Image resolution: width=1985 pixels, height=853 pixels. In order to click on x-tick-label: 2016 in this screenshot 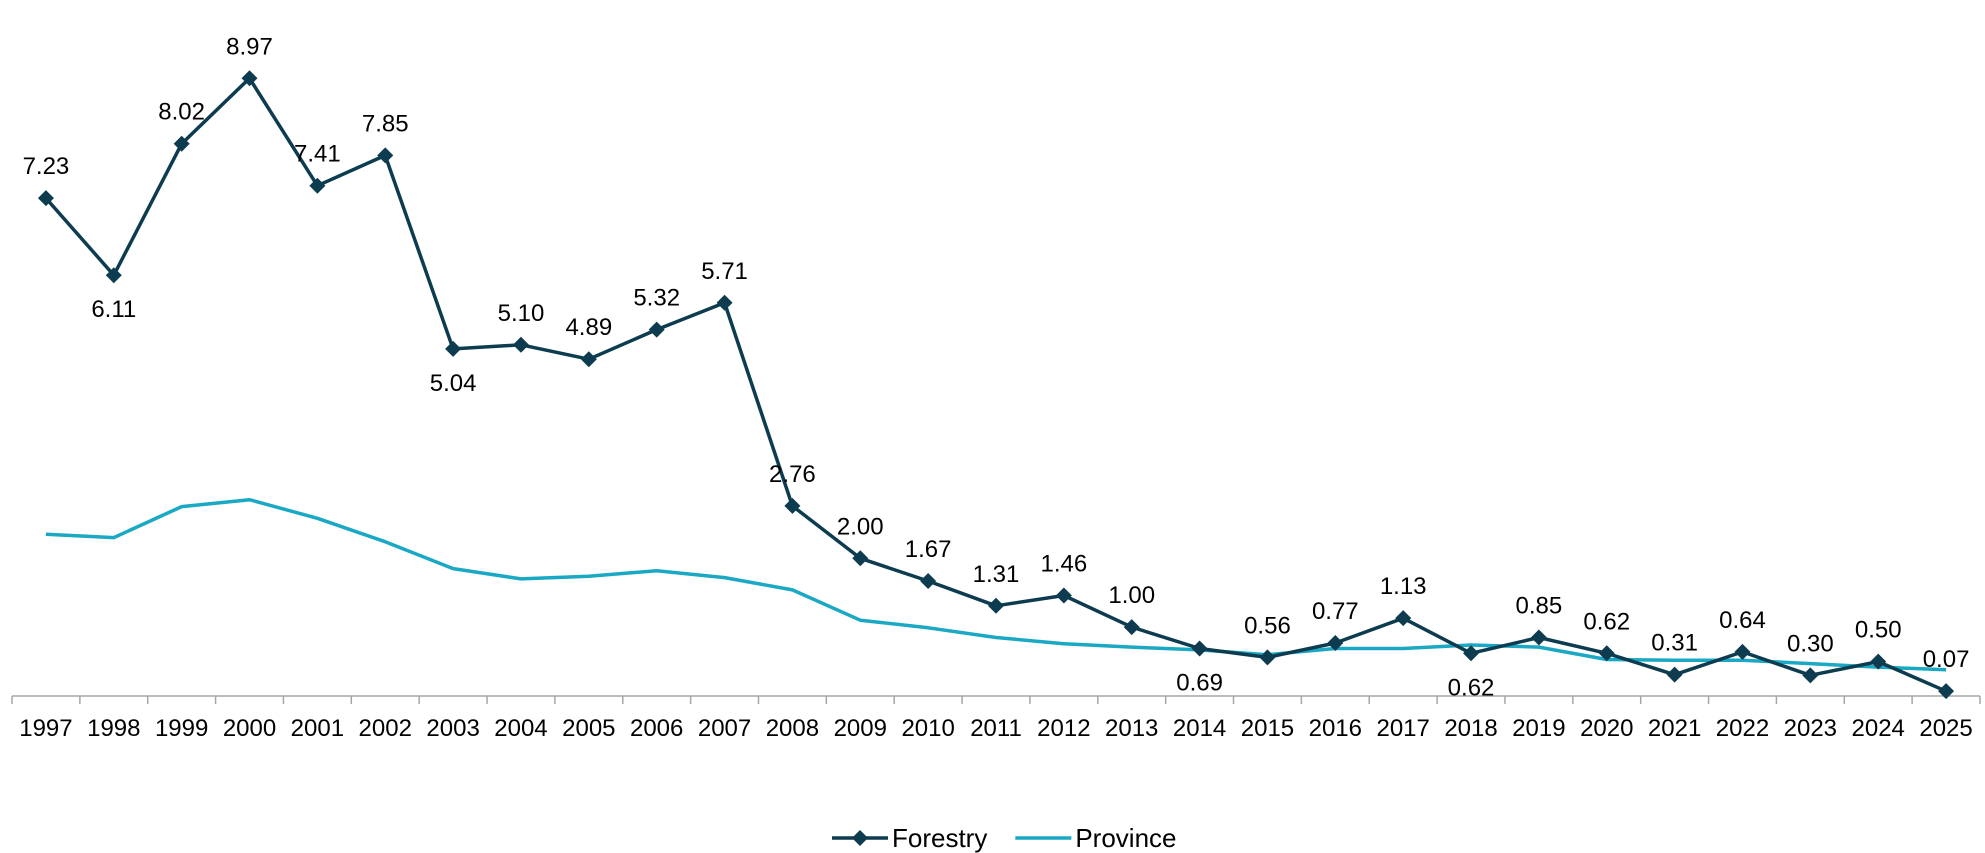, I will do `click(1335, 728)`.